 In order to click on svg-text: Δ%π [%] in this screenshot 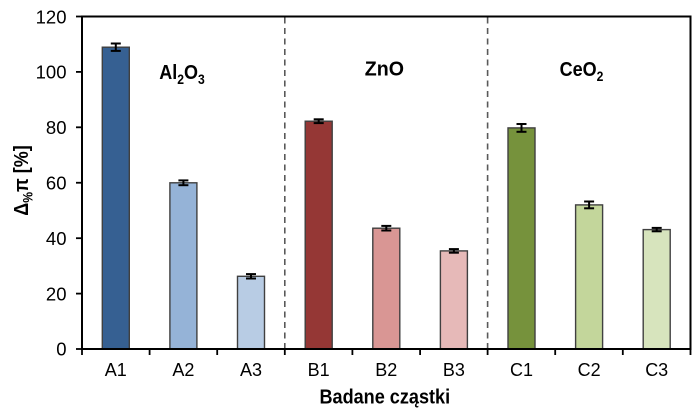, I will do `click(23, 180)`.